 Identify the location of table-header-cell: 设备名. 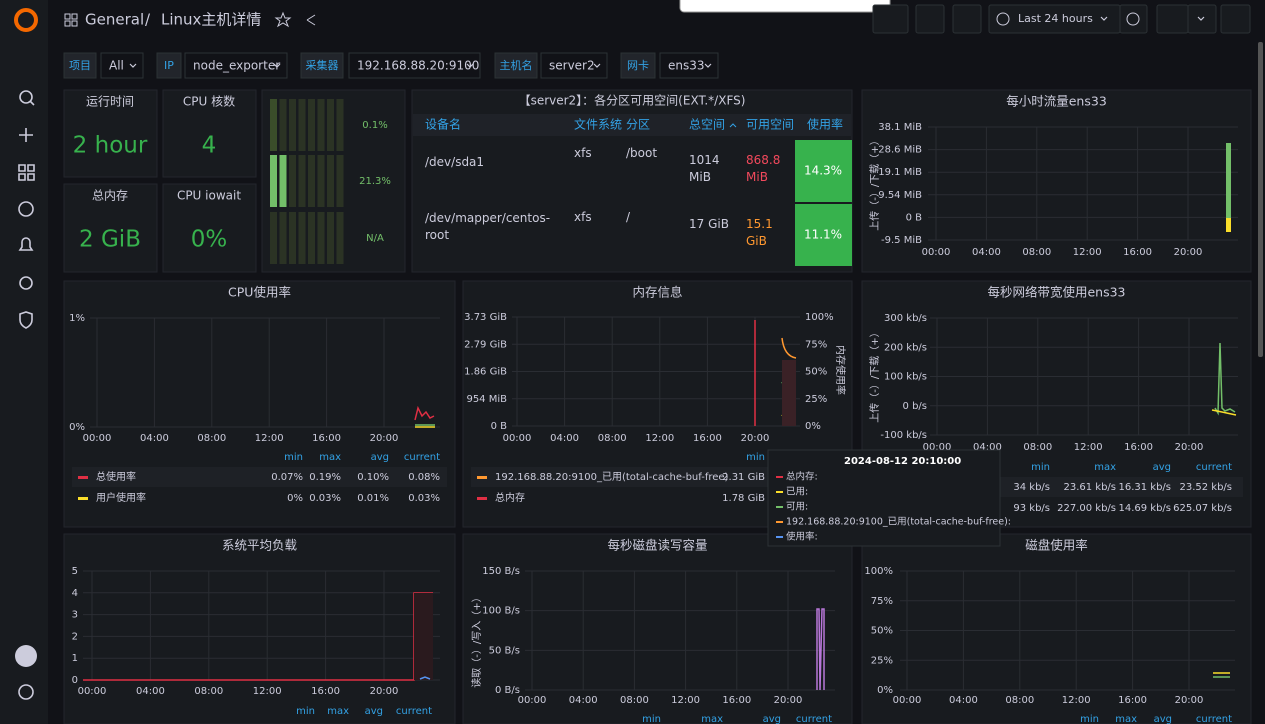
(443, 124).